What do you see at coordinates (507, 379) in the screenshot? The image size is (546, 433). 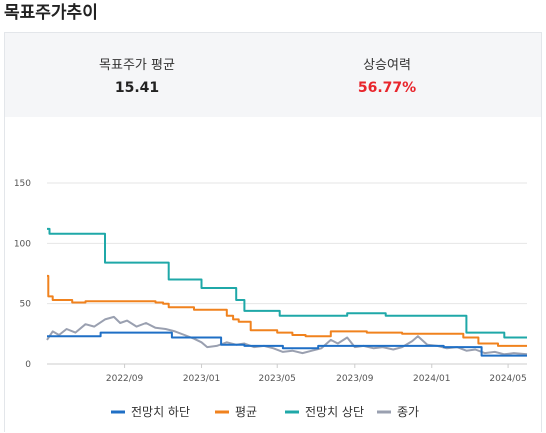 I see `x-tick-label: 2024/05` at bounding box center [507, 379].